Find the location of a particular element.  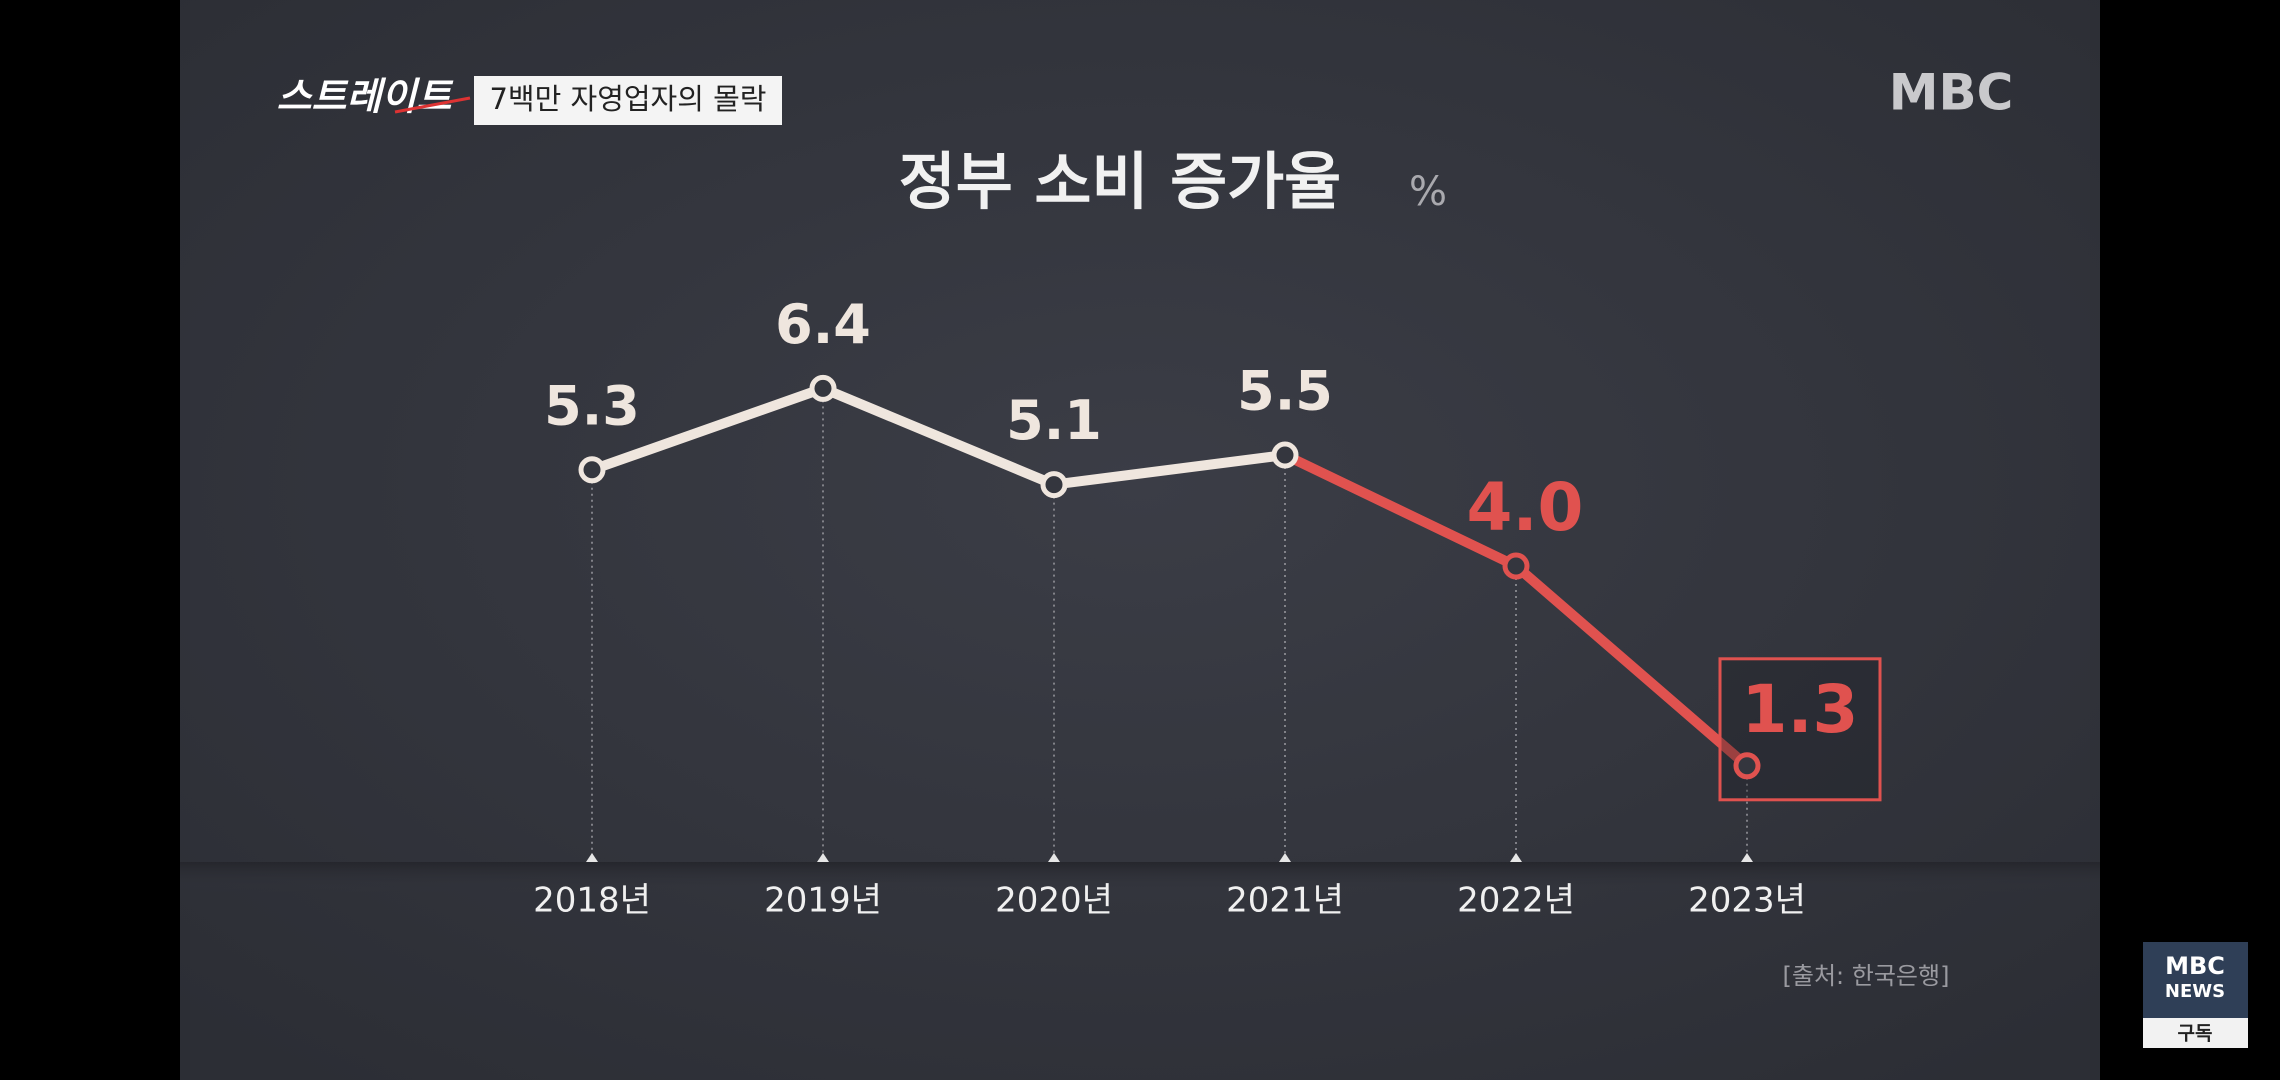

subscribe-button: MBC NEWS 구독 is located at coordinates (2195, 995).